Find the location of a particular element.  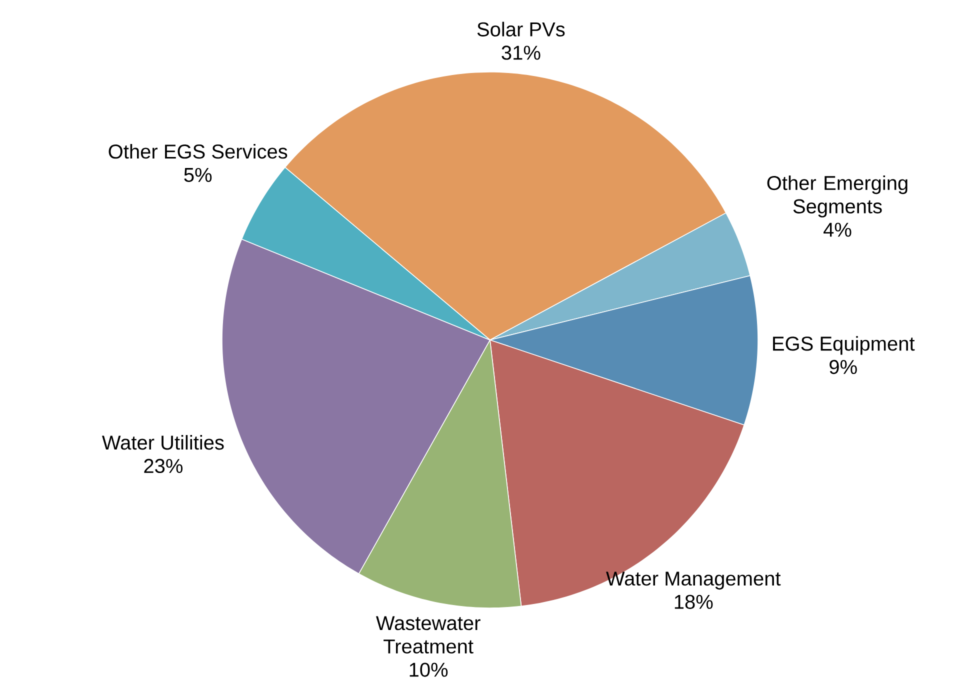

data-label: 10% is located at coordinates (429, 669).